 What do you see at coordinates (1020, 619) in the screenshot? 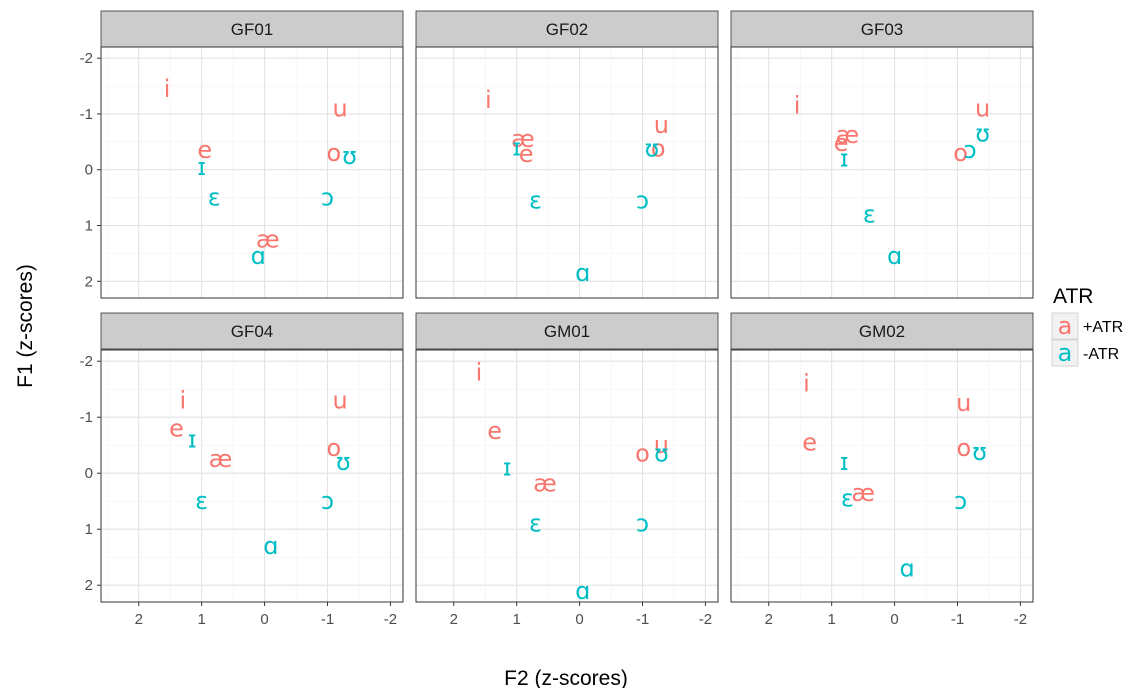
I see `x-tick-label: -2` at bounding box center [1020, 619].